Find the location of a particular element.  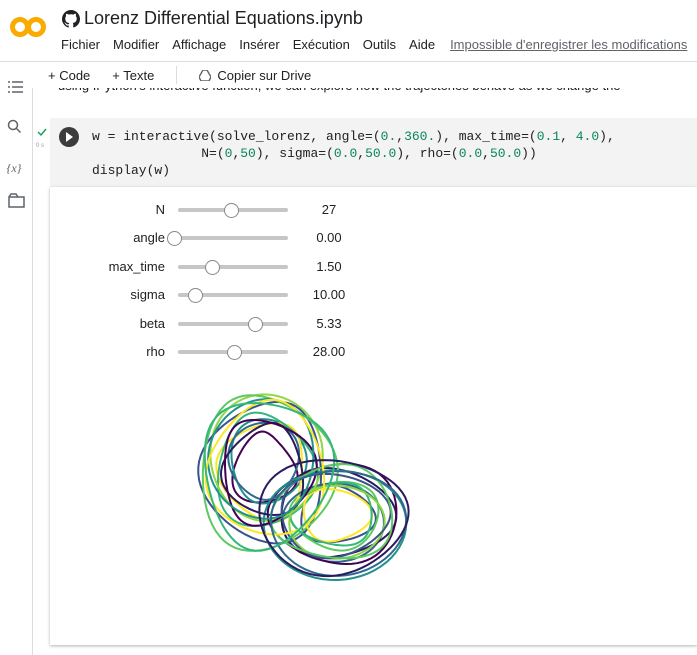

widget-label: N is located at coordinates (160, 209).